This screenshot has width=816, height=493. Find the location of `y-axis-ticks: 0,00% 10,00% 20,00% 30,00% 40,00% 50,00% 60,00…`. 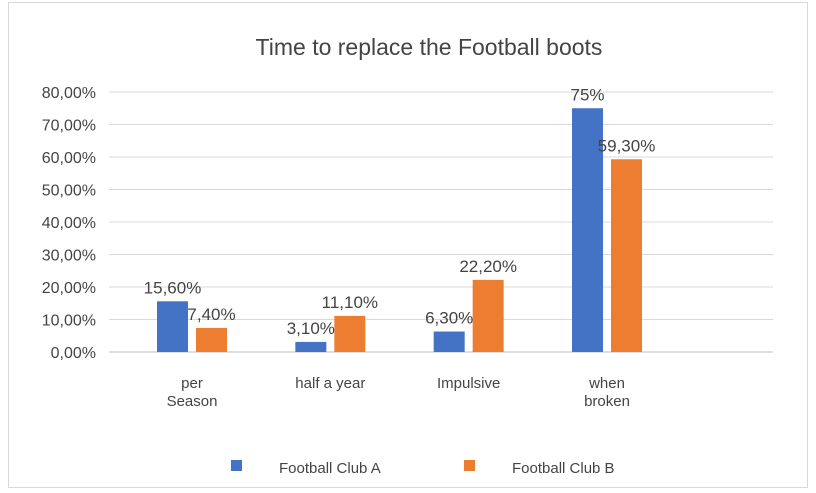

y-axis-ticks: 0,00% 10,00% 20,00% 30,00% 40,00% 50,00% 60,00… is located at coordinates (69, 223).